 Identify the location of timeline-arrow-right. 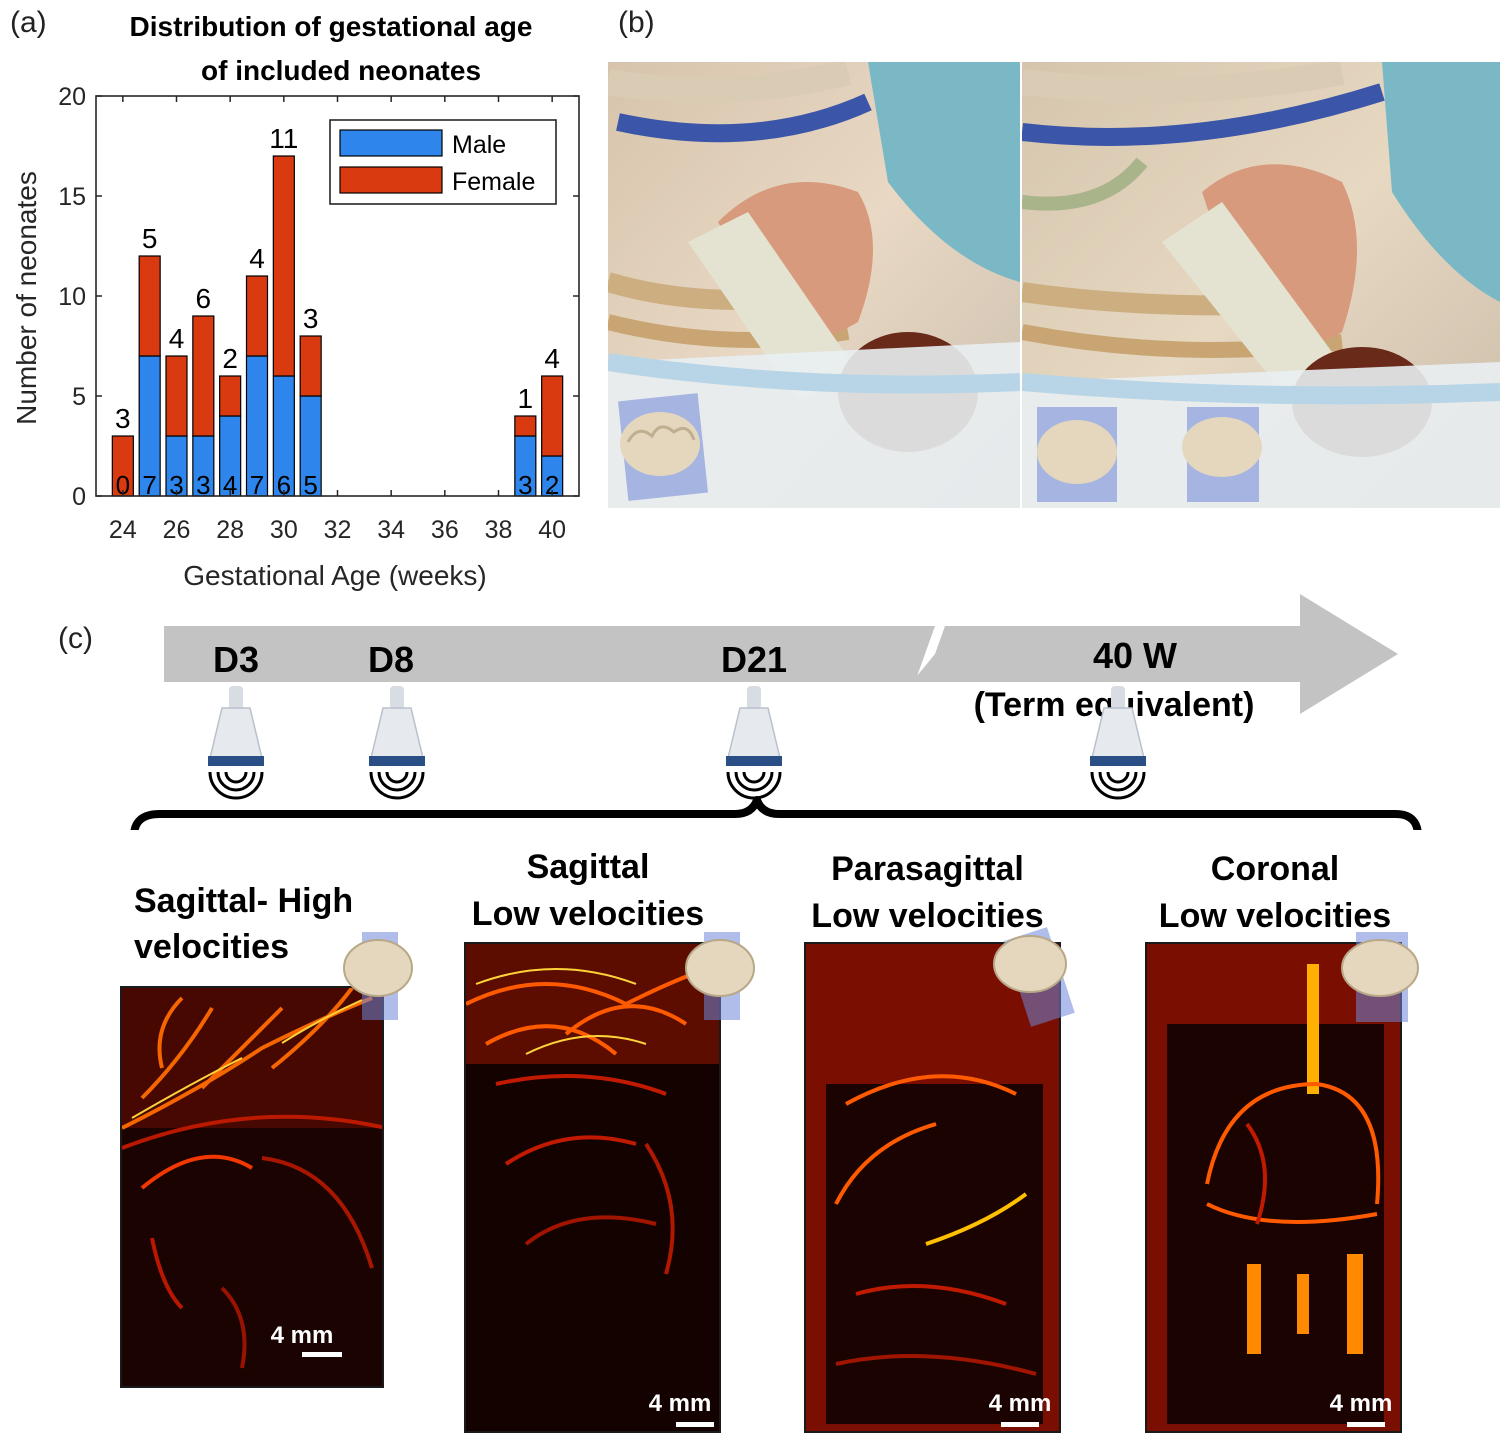
(1155, 654).